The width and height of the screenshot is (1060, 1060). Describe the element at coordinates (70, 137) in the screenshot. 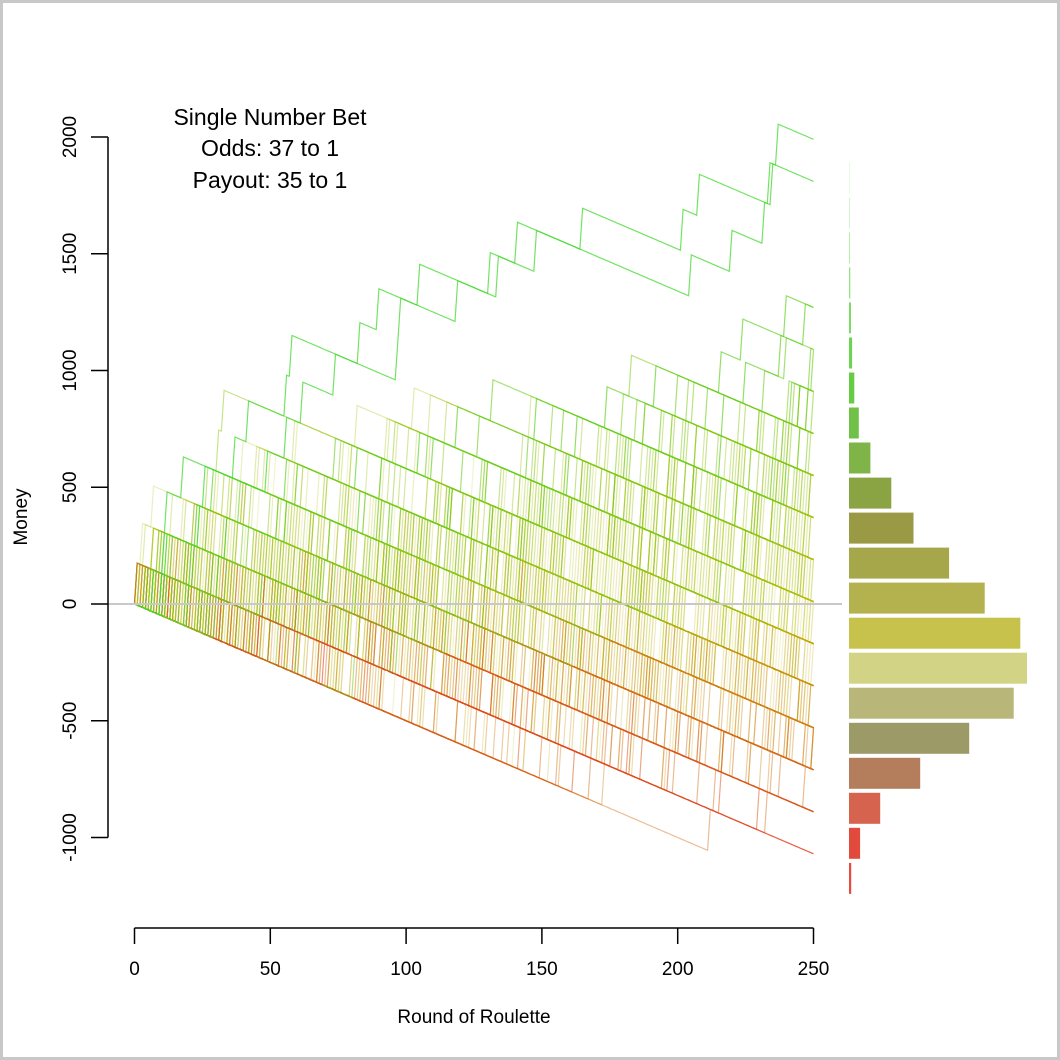

I see `y-tick-label: 2000` at that location.